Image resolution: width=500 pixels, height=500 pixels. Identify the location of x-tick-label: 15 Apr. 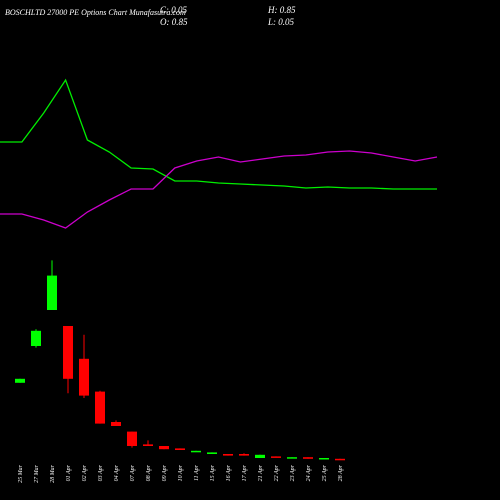
(213, 472).